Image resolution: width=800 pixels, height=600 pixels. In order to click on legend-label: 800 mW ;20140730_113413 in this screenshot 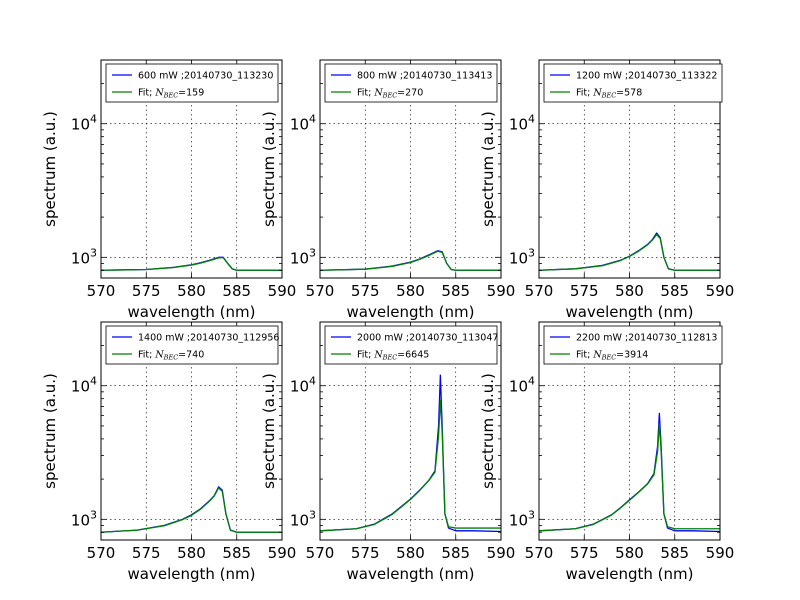, I will do `click(424, 76)`.